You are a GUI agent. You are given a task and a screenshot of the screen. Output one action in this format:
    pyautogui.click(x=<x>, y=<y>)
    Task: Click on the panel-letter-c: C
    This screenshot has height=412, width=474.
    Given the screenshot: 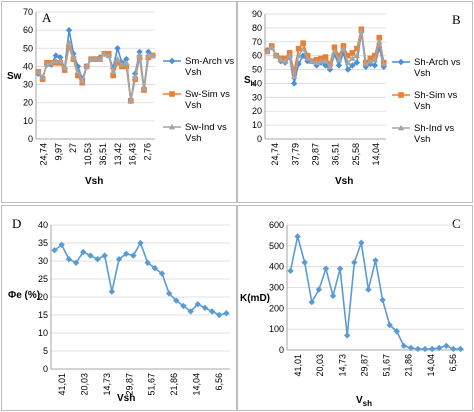 What is the action you would take?
    pyautogui.click(x=456, y=223)
    